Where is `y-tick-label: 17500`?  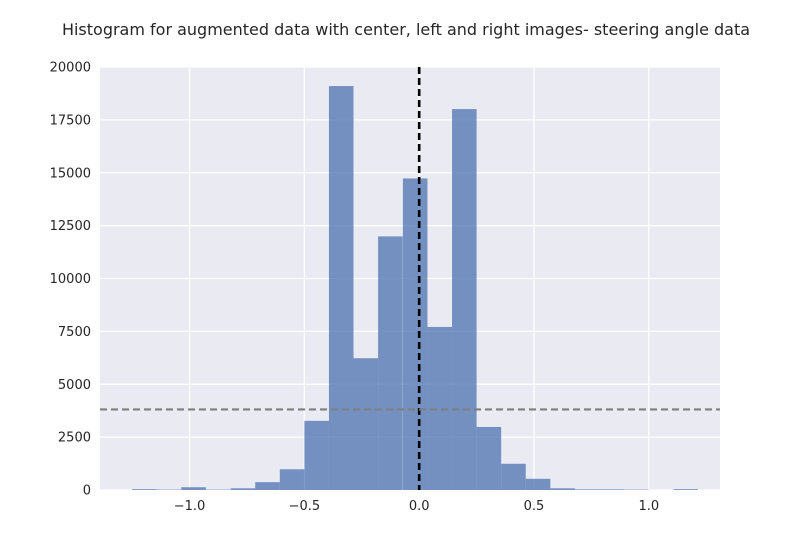 y-tick-label: 17500 is located at coordinates (70, 120).